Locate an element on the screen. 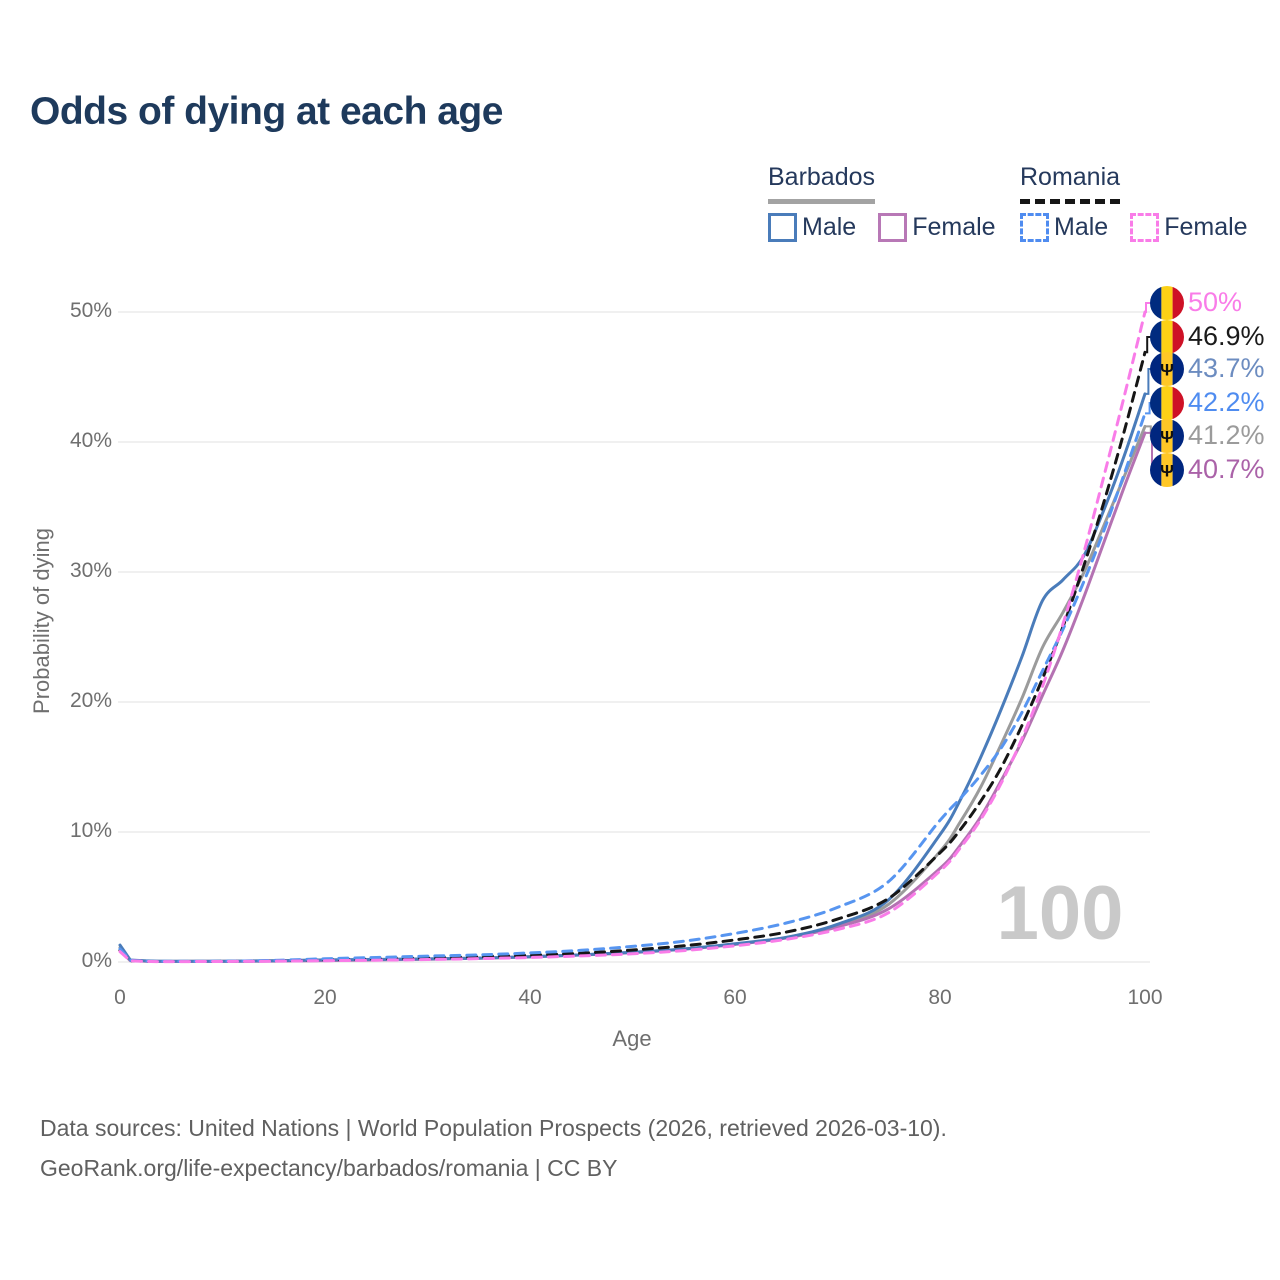 This screenshot has width=1280, height=1280. y-axis-title: Probability of dying is located at coordinates (41, 621).